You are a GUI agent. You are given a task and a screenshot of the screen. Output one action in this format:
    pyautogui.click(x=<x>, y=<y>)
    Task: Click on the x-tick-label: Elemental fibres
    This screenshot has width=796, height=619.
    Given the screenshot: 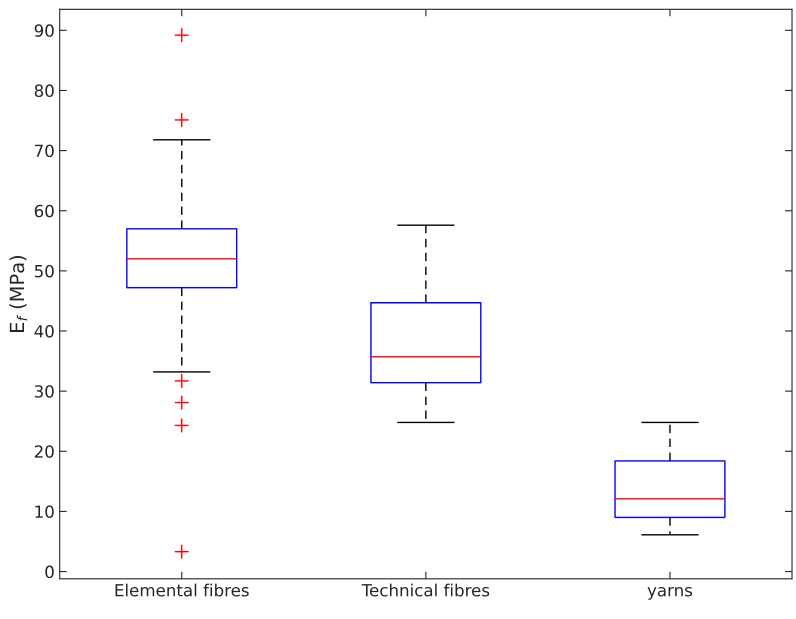 What is the action you would take?
    pyautogui.click(x=182, y=590)
    